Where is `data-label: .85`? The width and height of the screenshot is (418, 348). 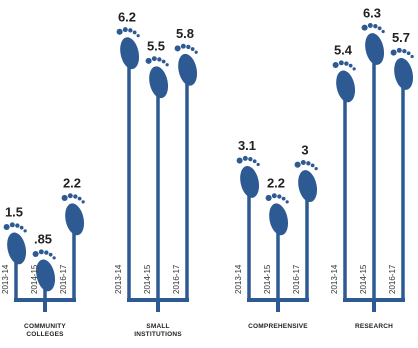
data-label: .85 is located at coordinates (43, 239).